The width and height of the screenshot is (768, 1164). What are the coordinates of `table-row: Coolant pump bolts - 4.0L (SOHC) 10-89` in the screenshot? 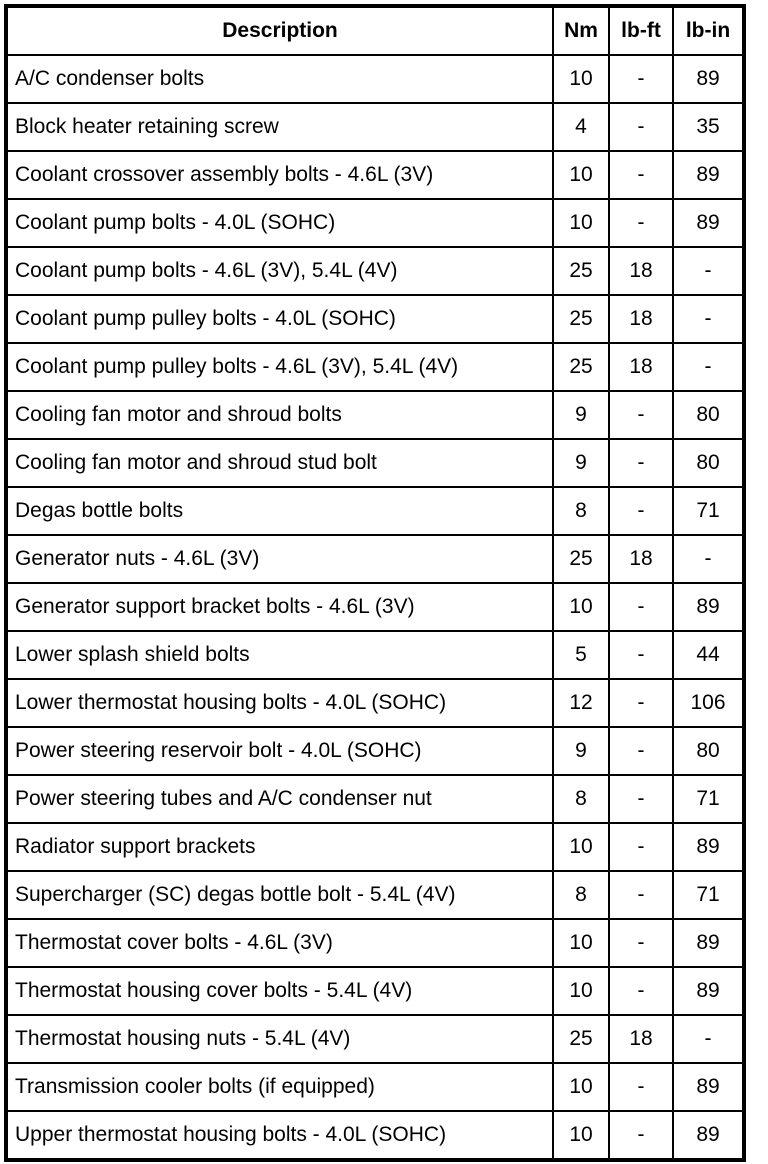 It's located at (375, 222).